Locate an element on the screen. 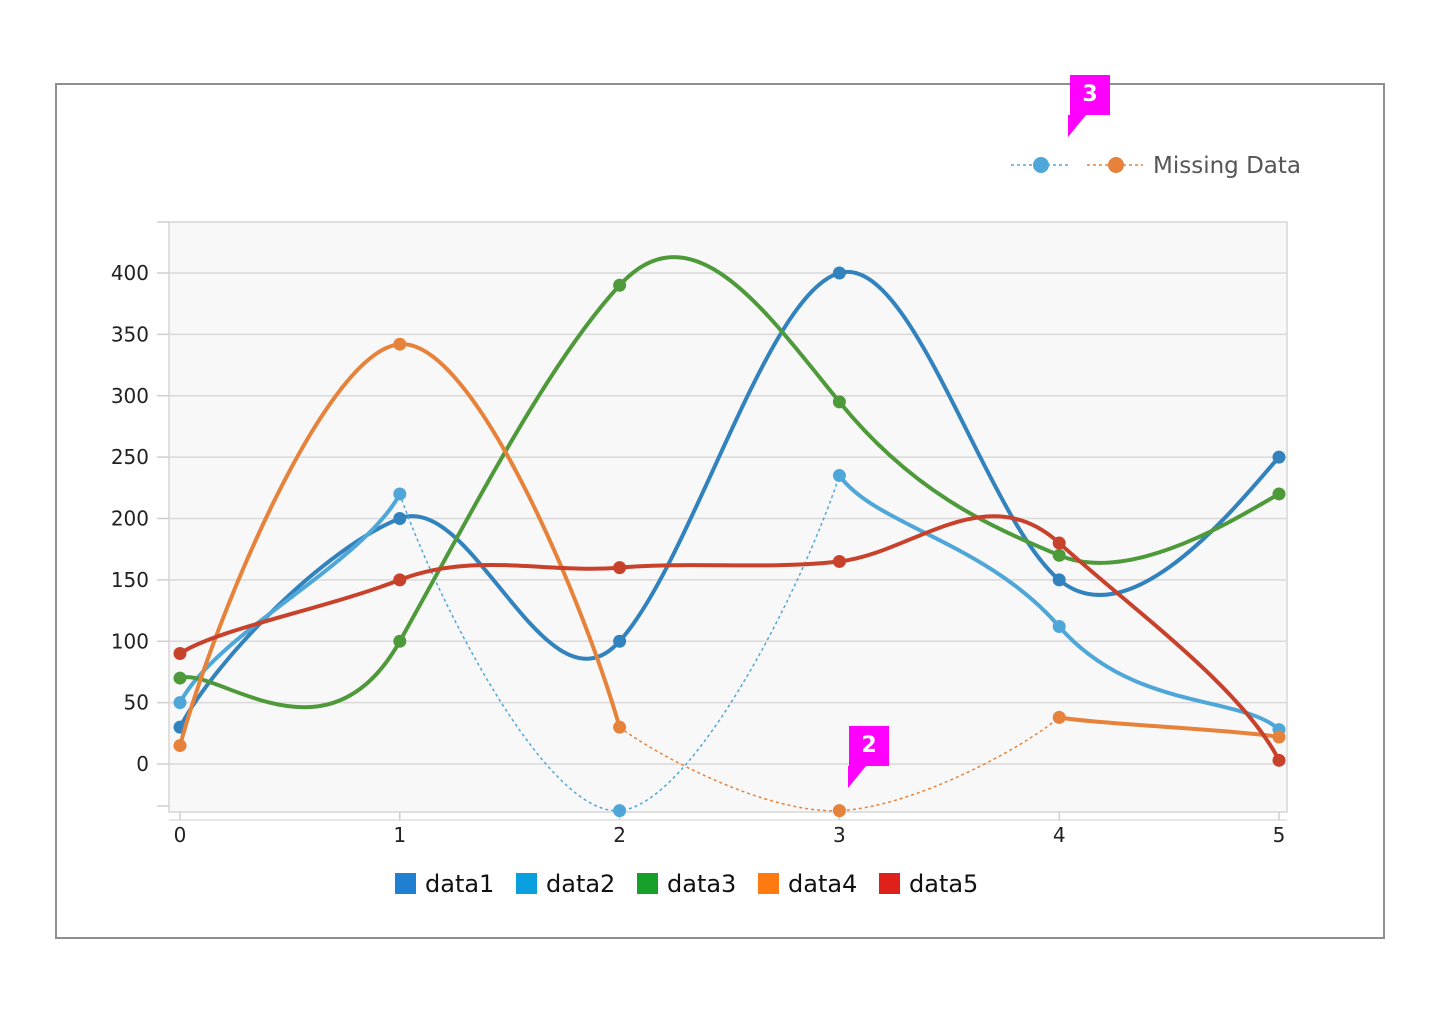 This screenshot has height=1024, width=1440. y-tick-label-50: 50 is located at coordinates (136, 703).